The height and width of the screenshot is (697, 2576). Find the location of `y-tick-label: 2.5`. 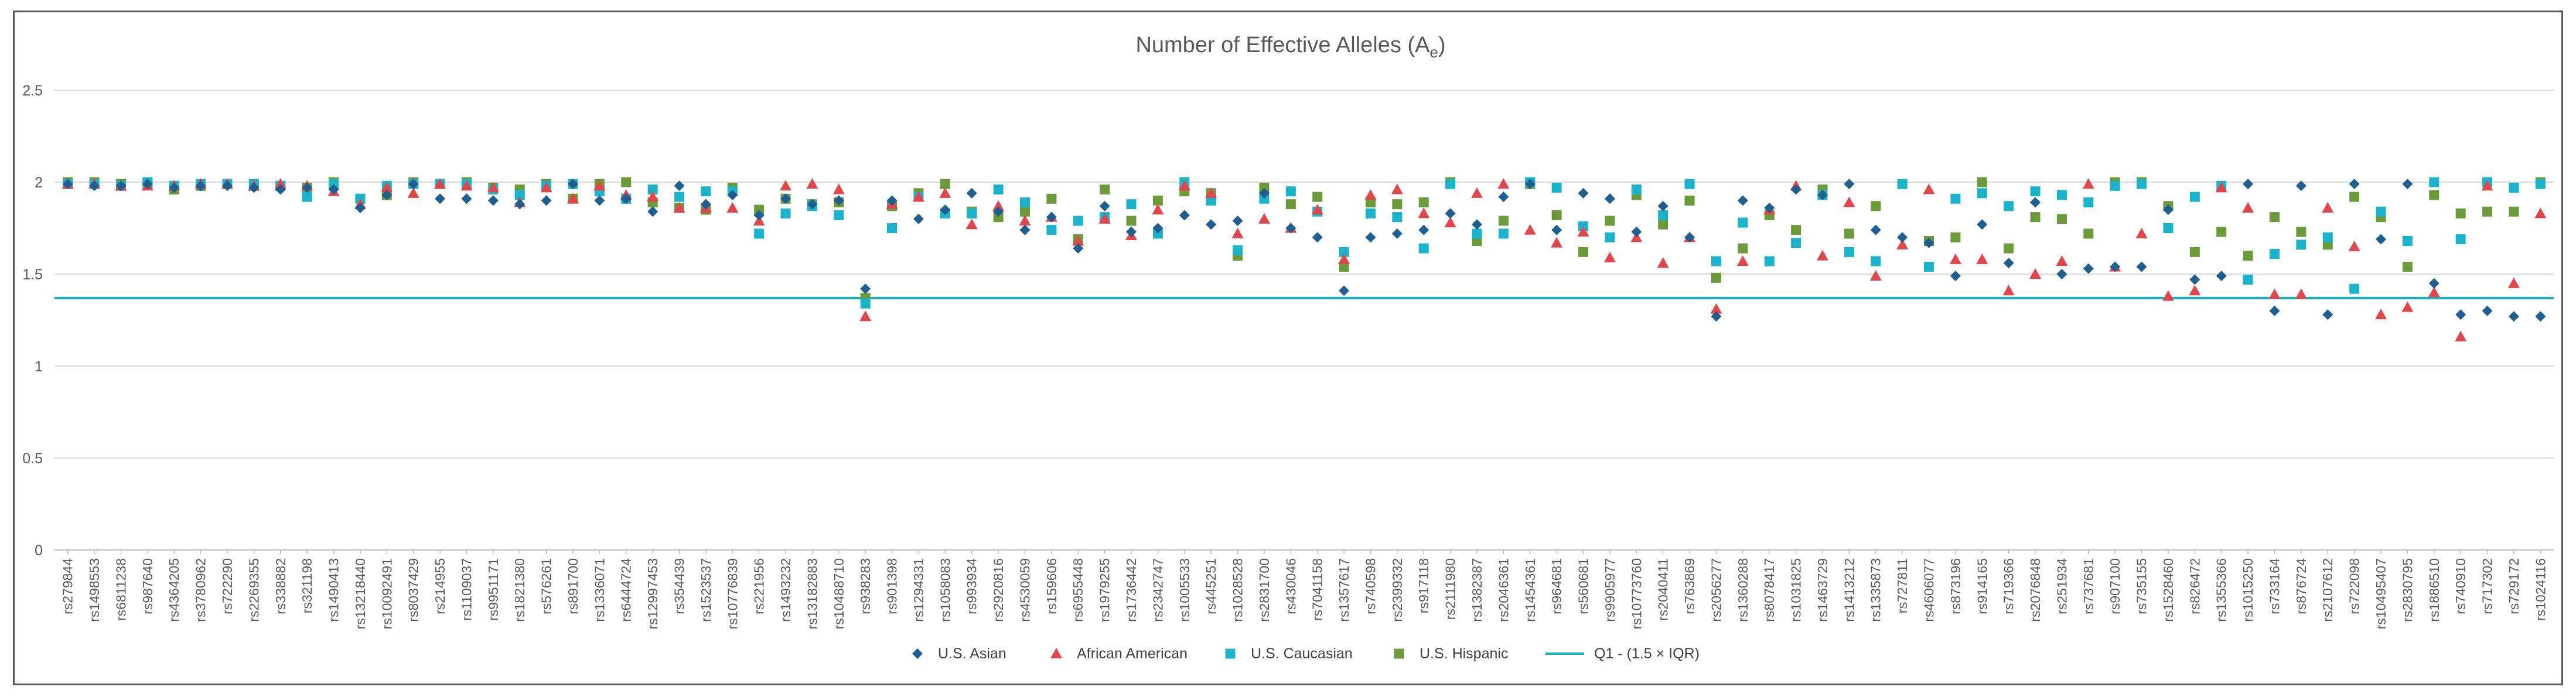

y-tick-label: 2.5 is located at coordinates (32, 91).